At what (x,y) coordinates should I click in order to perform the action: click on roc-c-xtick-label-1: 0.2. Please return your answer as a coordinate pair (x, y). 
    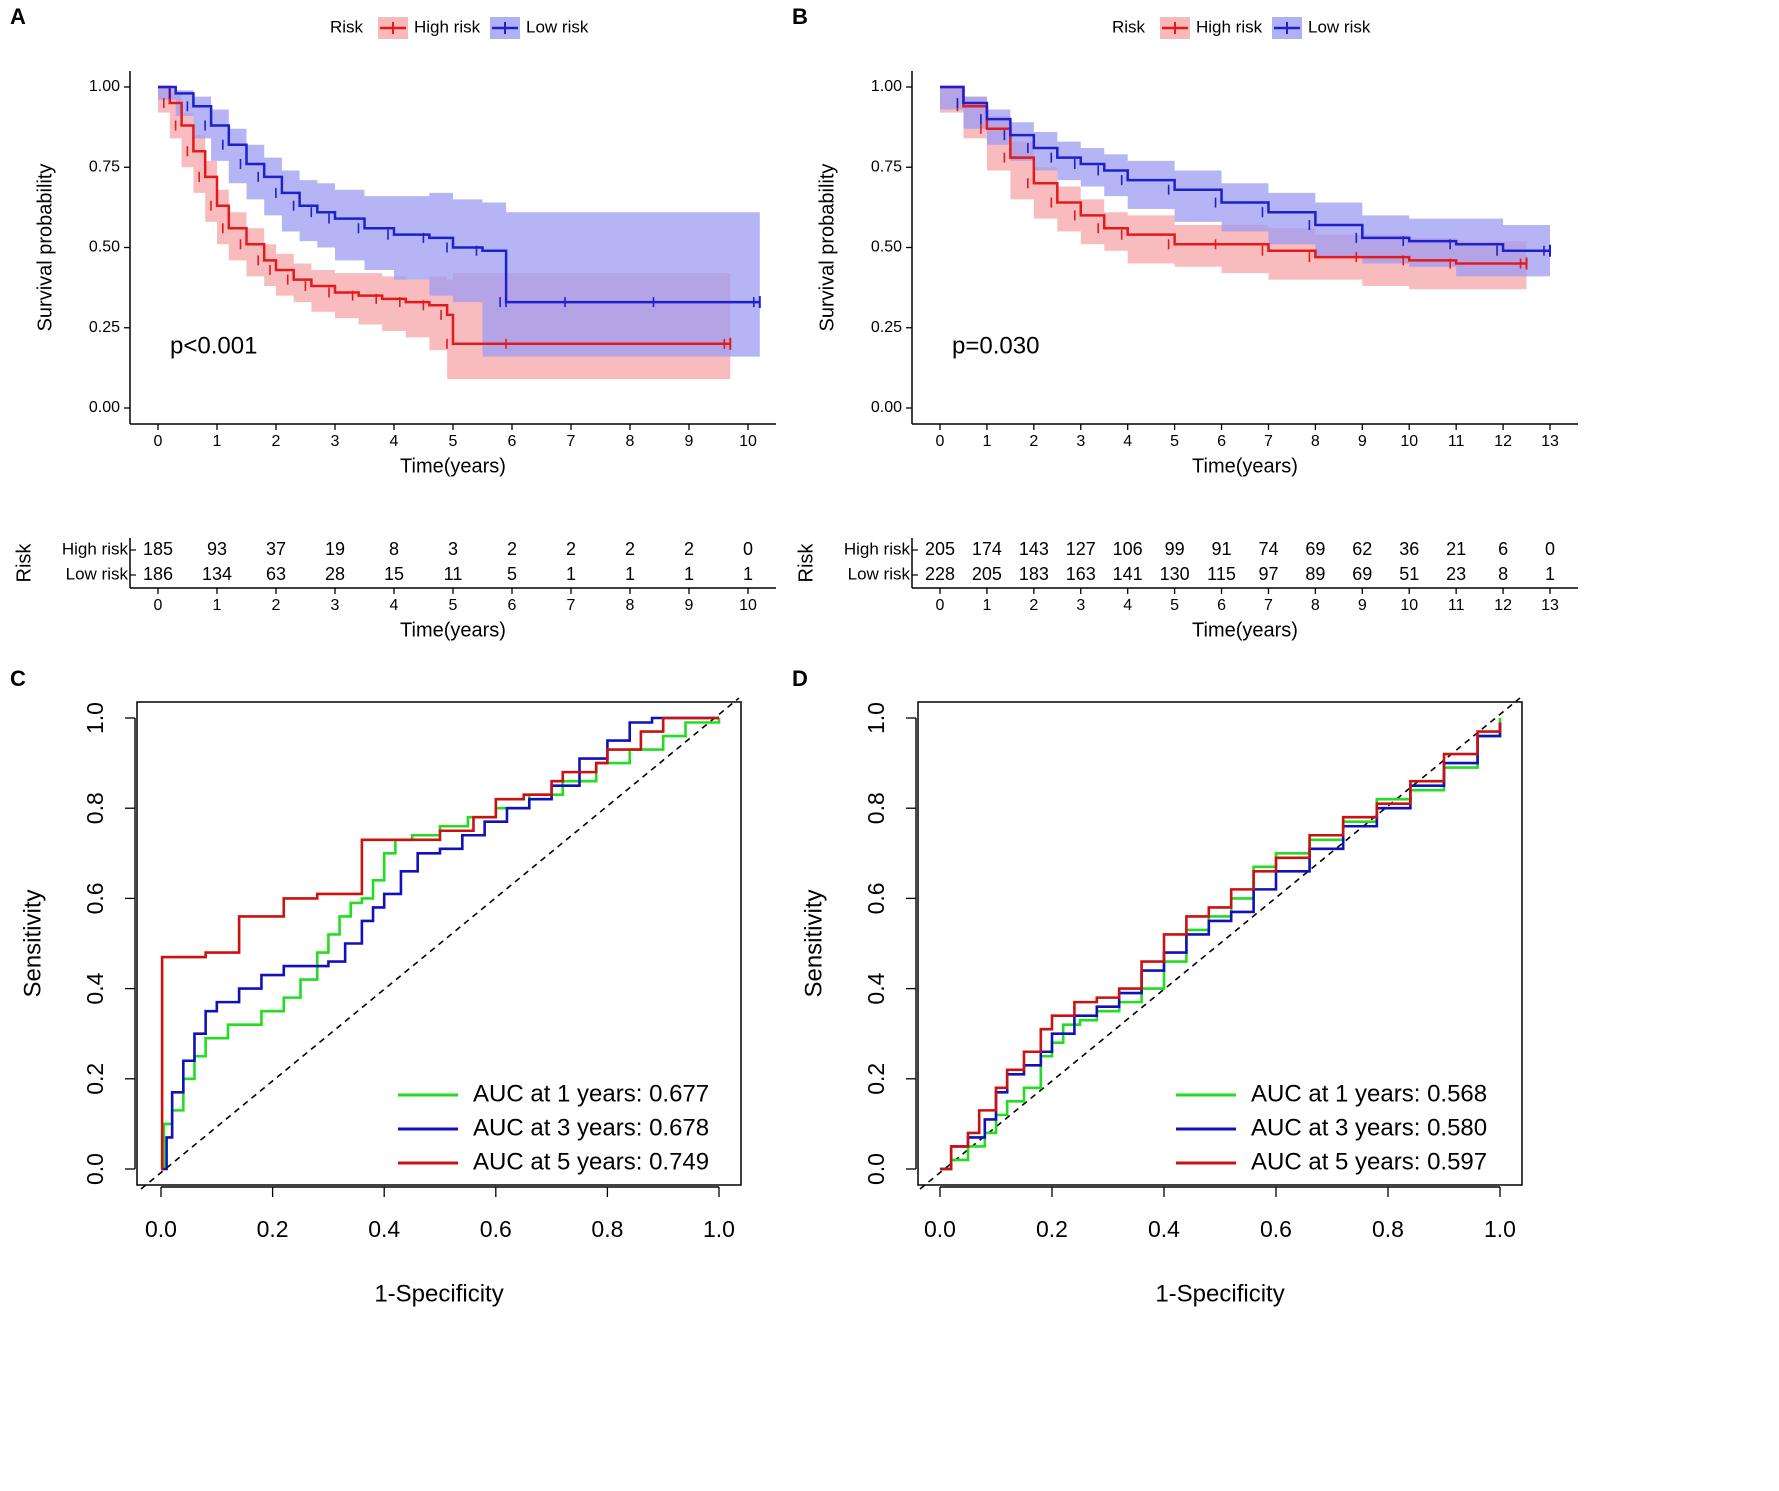
    Looking at the image, I should click on (273, 1229).